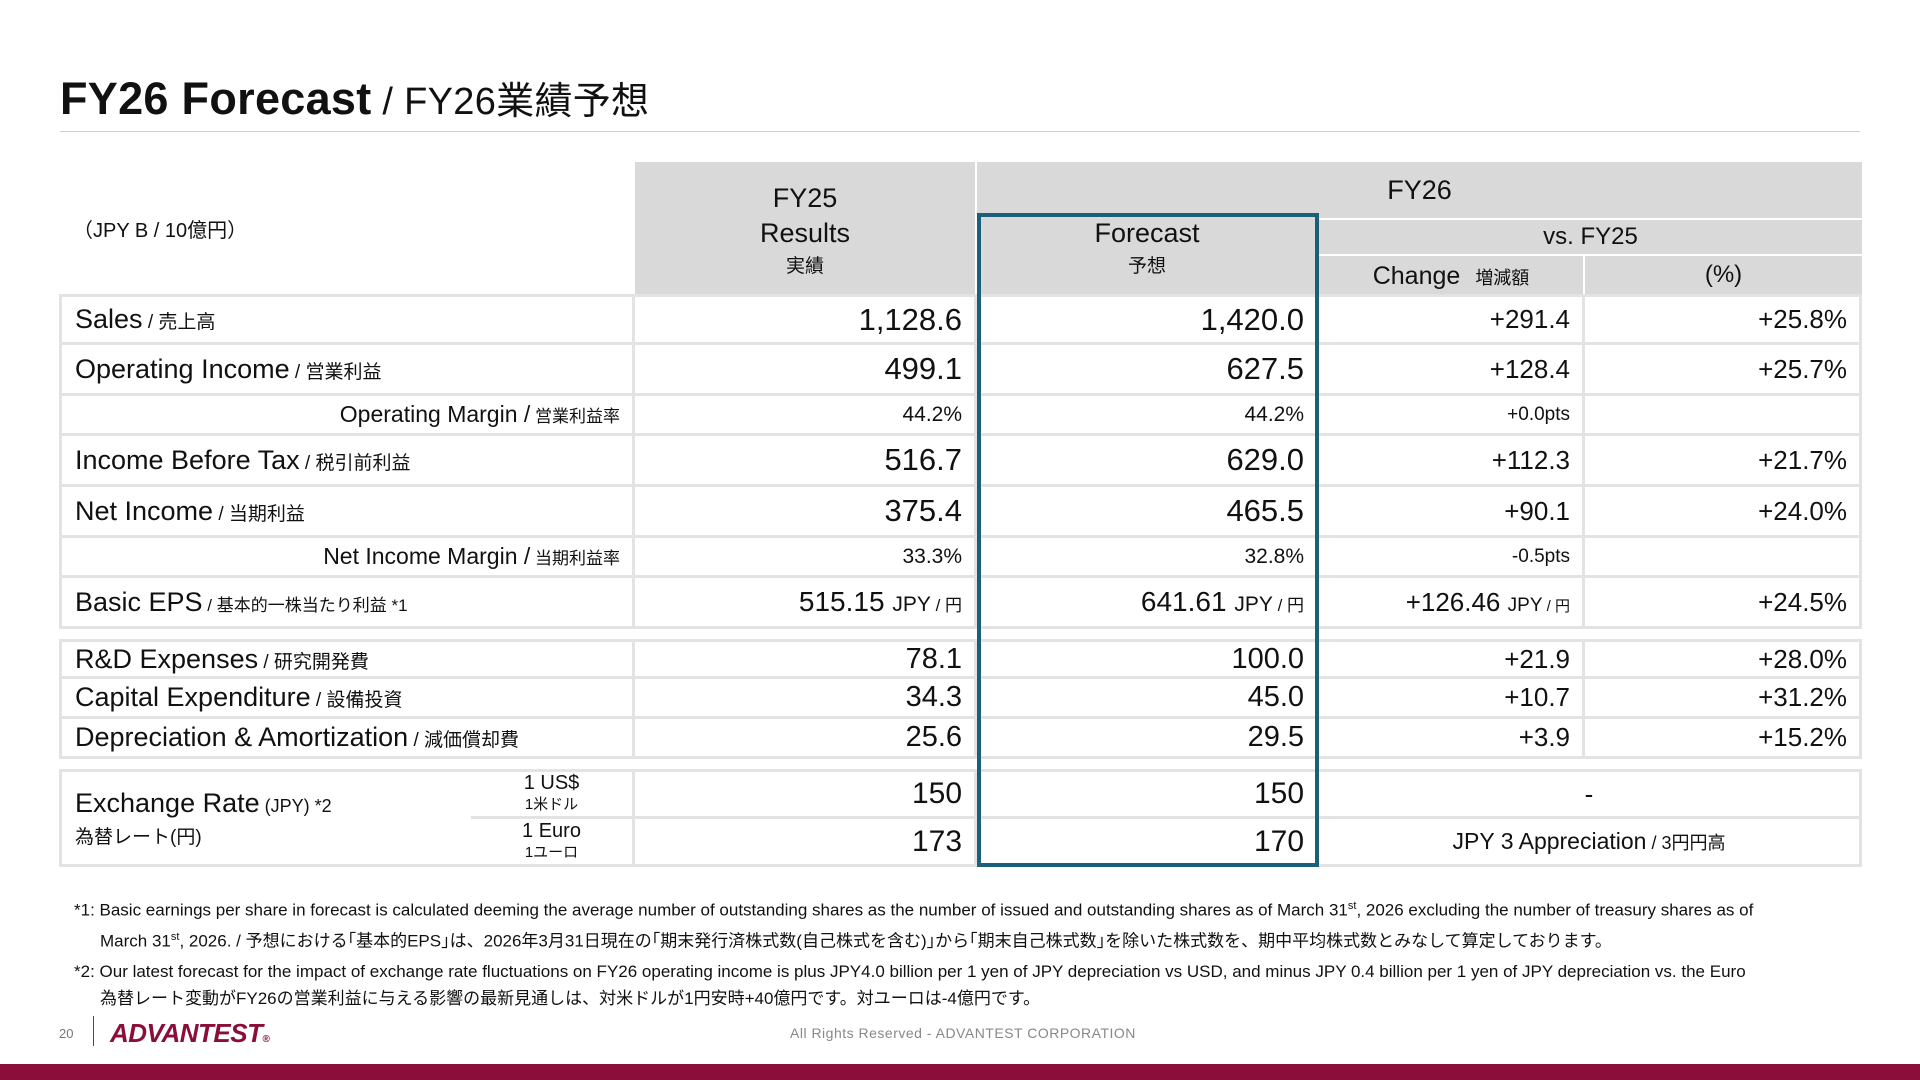  I want to click on cell-change: +128.4, so click(1452, 370).